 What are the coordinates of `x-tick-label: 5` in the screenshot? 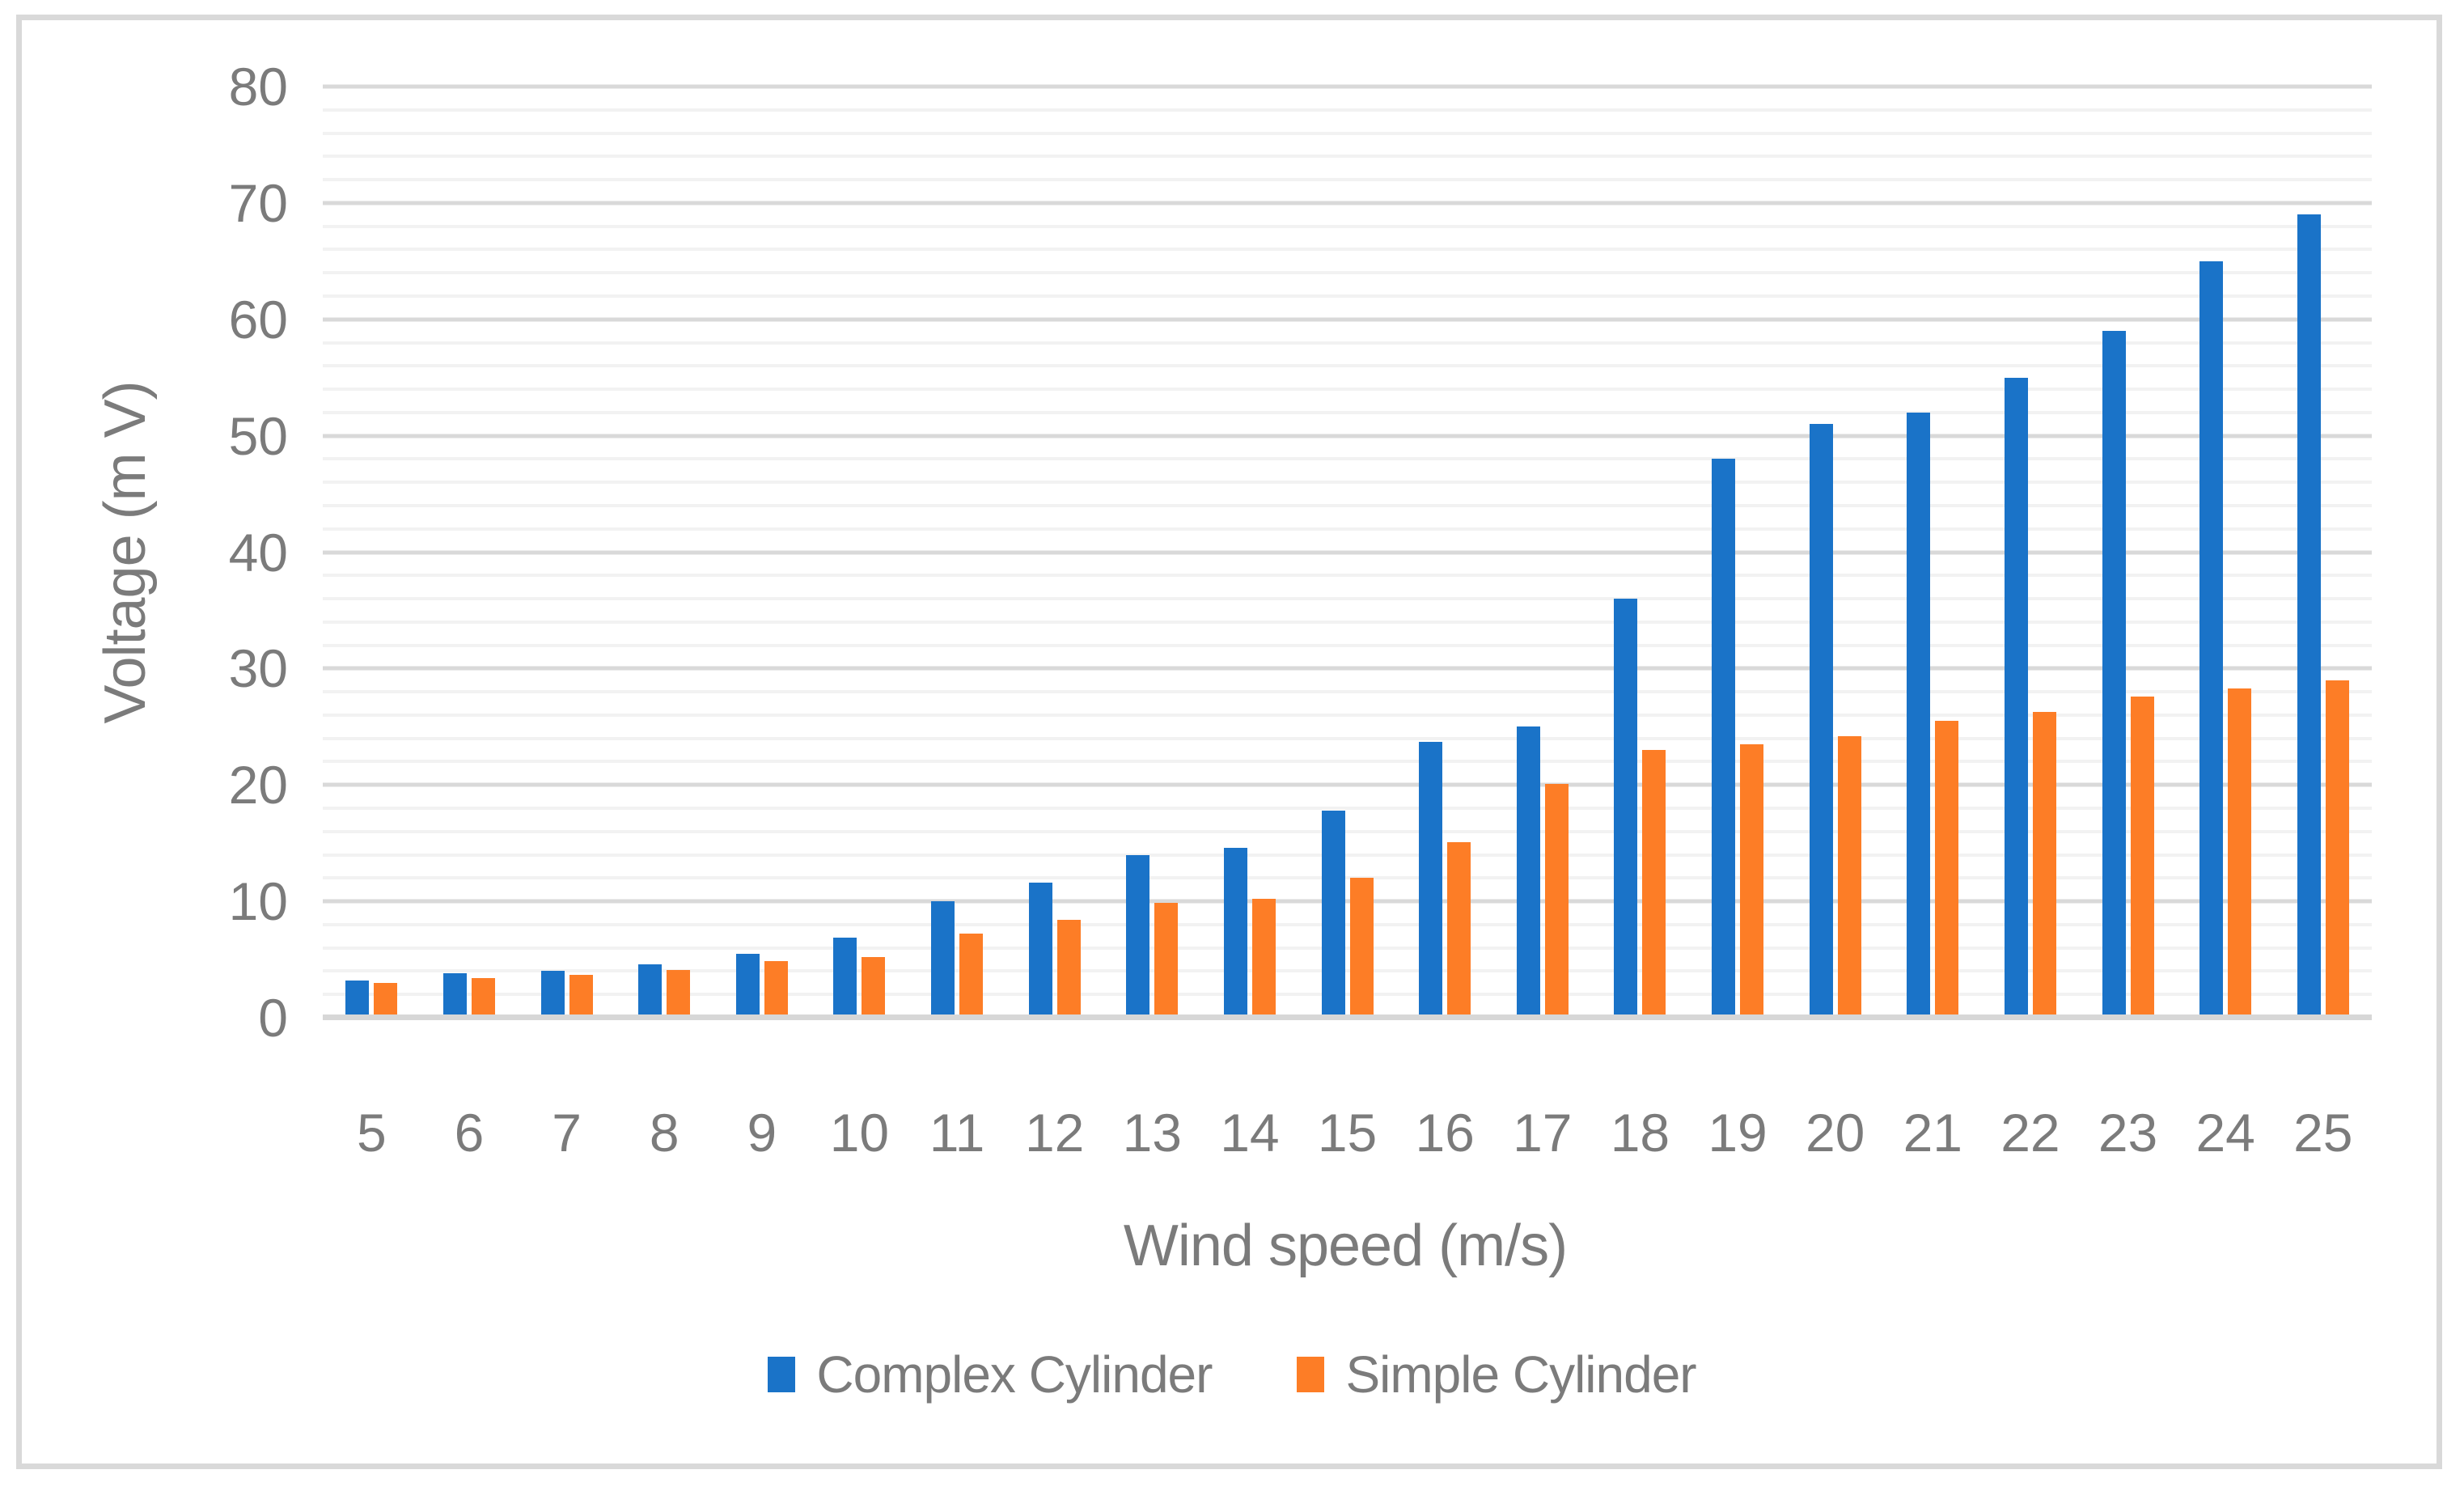 It's located at (371, 1133).